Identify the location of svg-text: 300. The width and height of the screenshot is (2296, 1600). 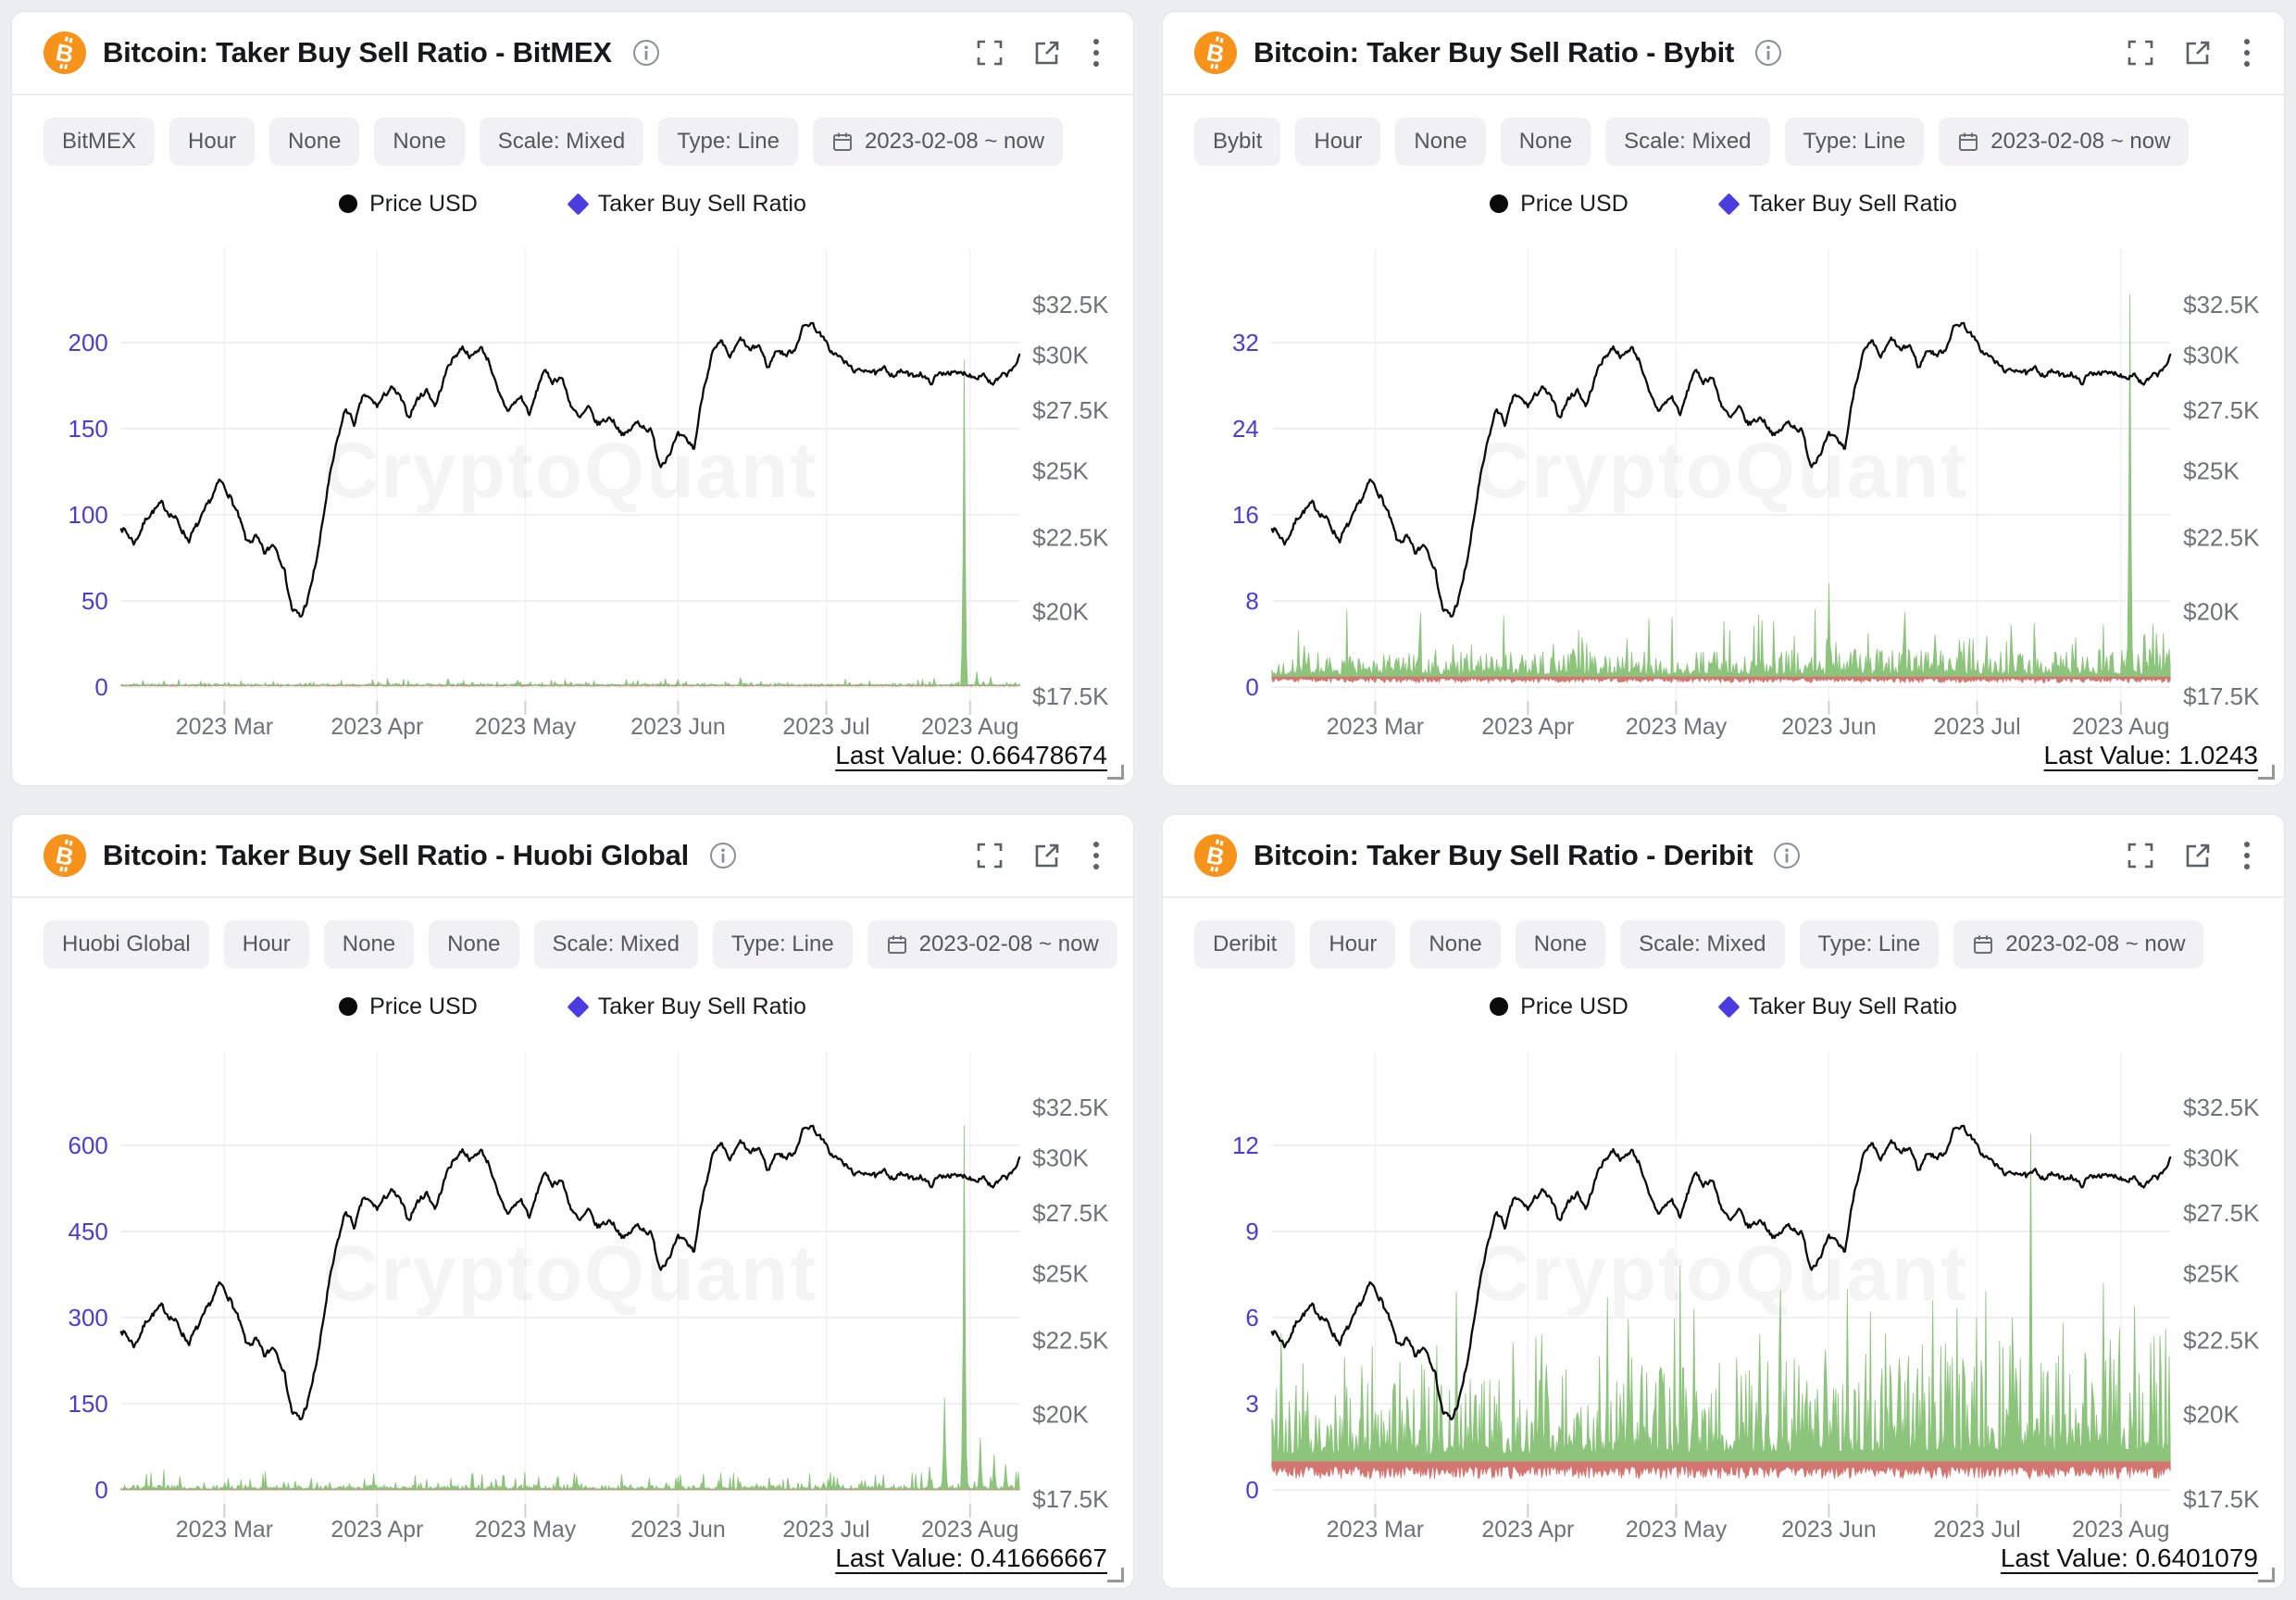
(88, 1317).